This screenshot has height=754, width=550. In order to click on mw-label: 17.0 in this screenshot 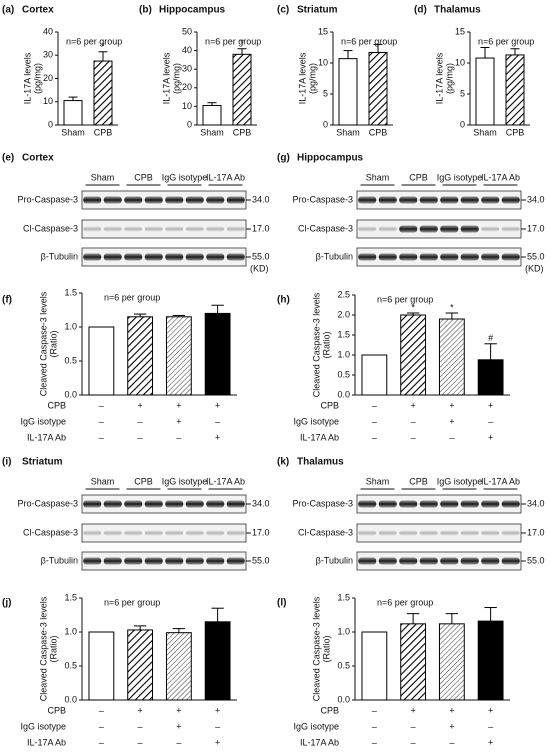, I will do `click(536, 532)`.